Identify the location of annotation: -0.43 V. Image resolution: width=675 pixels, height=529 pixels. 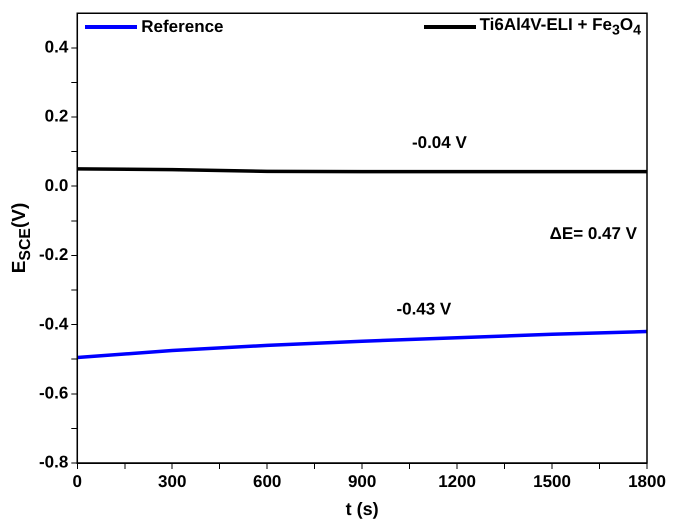
(424, 309).